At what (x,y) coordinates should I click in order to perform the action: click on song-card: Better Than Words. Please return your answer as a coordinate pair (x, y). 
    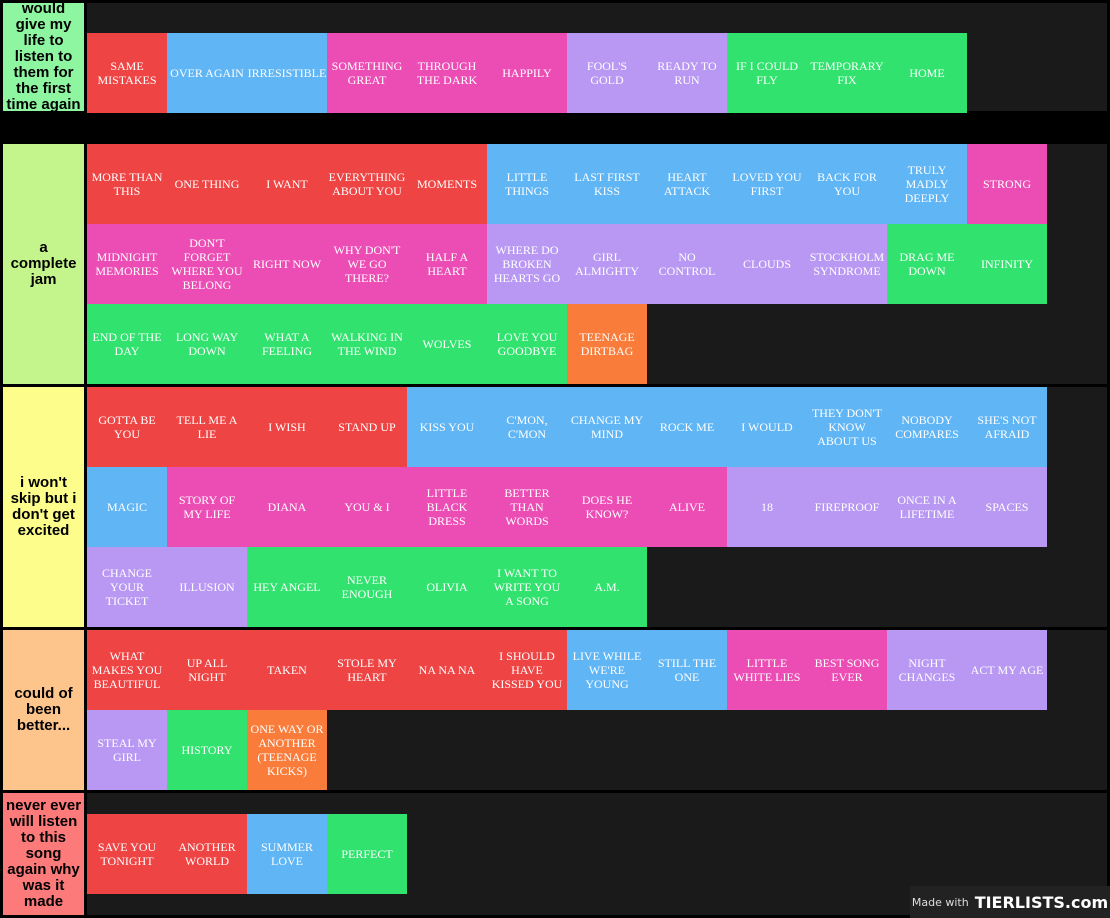
    Looking at the image, I should click on (527, 507).